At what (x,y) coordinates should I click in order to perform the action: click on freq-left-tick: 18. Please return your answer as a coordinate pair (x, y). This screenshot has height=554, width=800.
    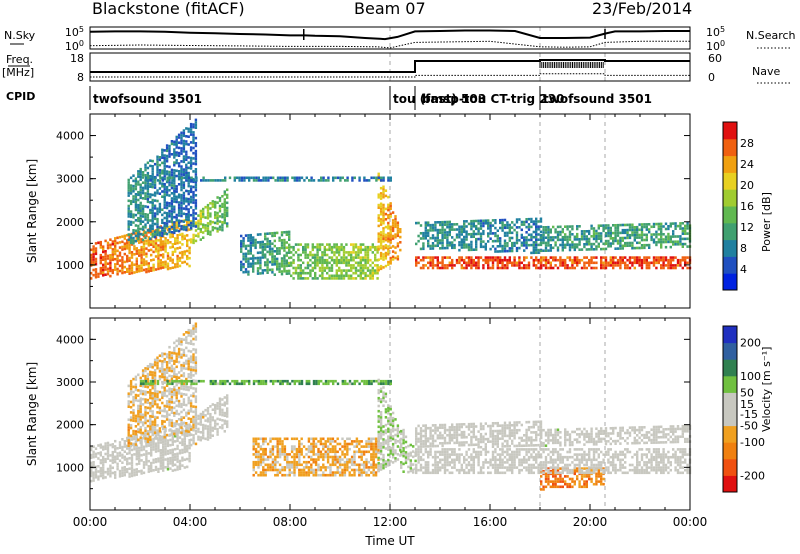
    Looking at the image, I should click on (77, 58).